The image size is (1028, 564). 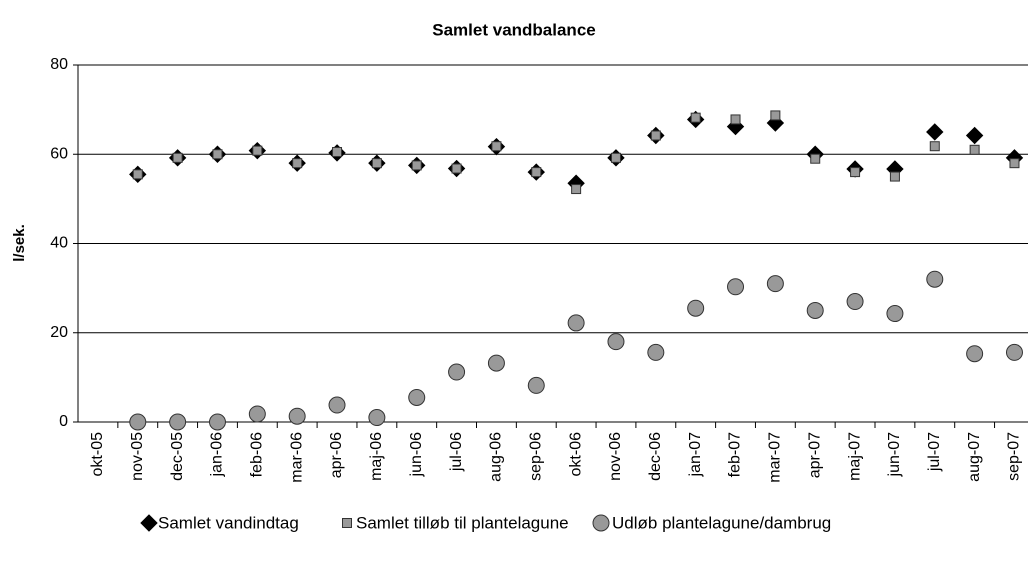 I want to click on x-tick-label: nov-05, so click(x=137, y=456).